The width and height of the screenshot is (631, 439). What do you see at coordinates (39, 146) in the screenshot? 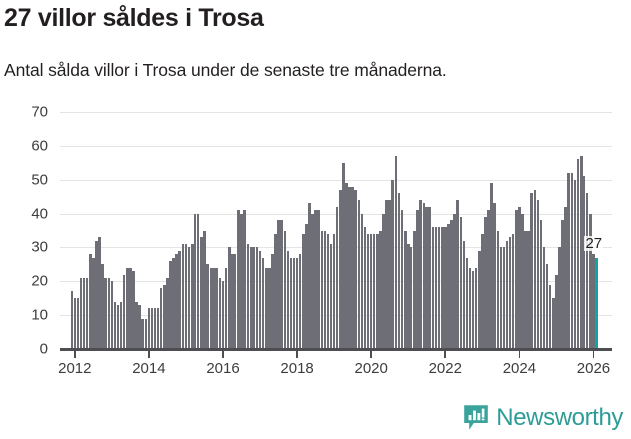
I see `y-axis-tick-label: 60` at bounding box center [39, 146].